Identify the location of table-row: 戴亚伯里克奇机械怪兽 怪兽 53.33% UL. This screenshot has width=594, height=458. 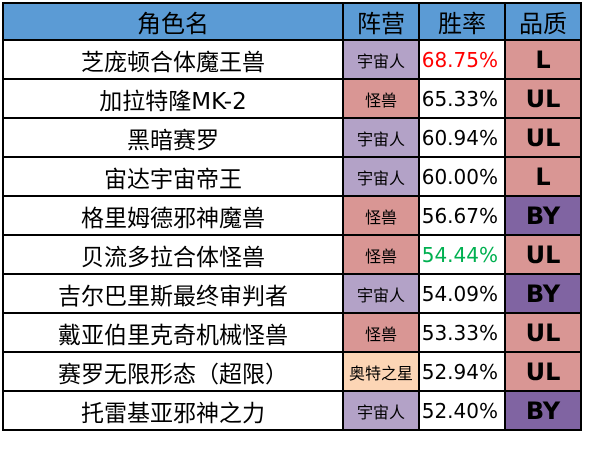
(292, 332).